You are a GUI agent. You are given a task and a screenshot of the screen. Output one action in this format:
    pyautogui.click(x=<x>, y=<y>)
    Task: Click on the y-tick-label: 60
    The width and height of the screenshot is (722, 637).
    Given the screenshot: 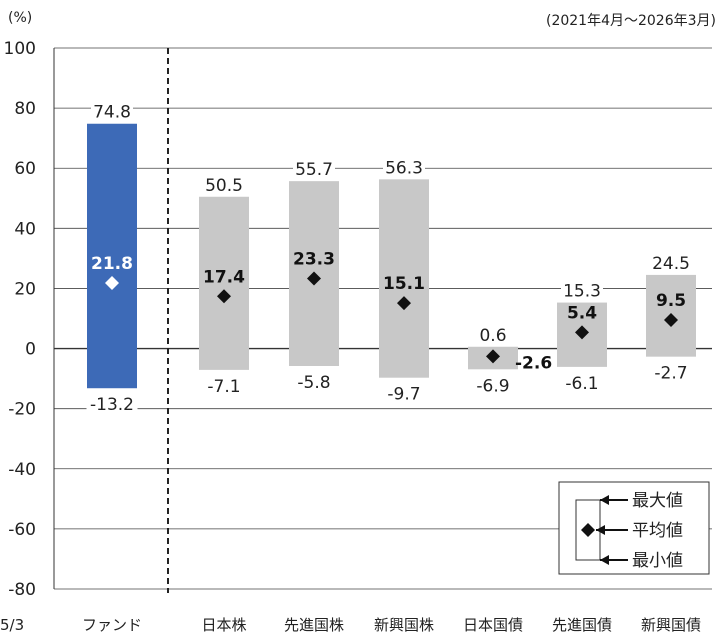 What is the action you would take?
    pyautogui.click(x=25, y=169)
    